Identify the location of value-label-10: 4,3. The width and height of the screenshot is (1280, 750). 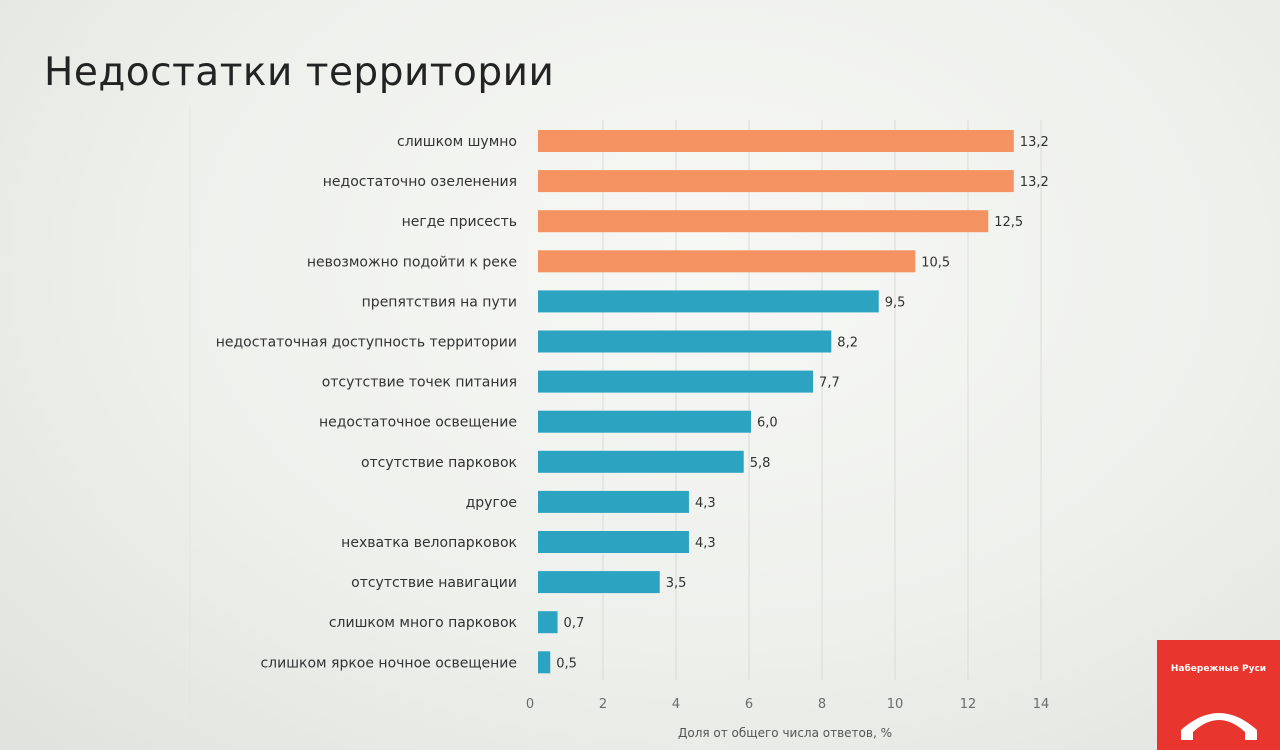
(705, 543).